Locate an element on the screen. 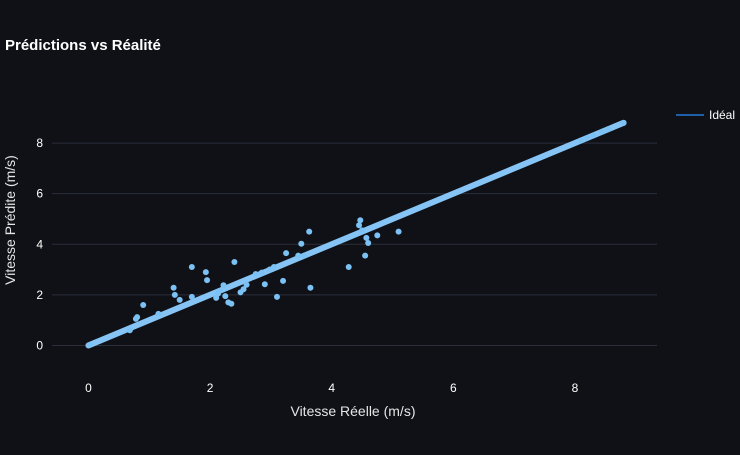  x-tick-label: 6 is located at coordinates (453, 388).